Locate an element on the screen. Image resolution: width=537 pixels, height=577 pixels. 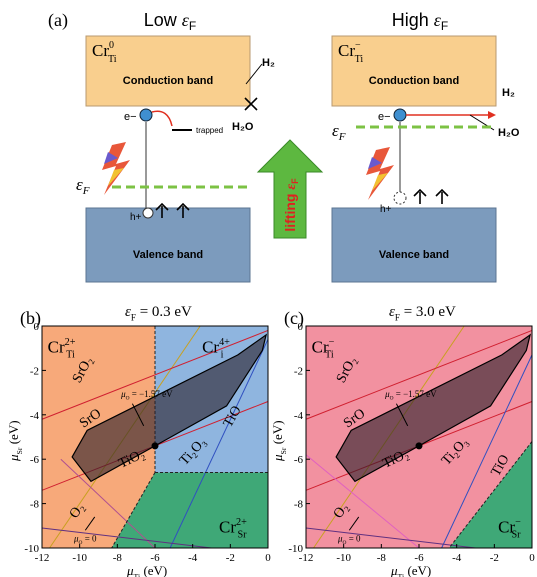
y-tick-label: -4 is located at coordinates (299, 416).